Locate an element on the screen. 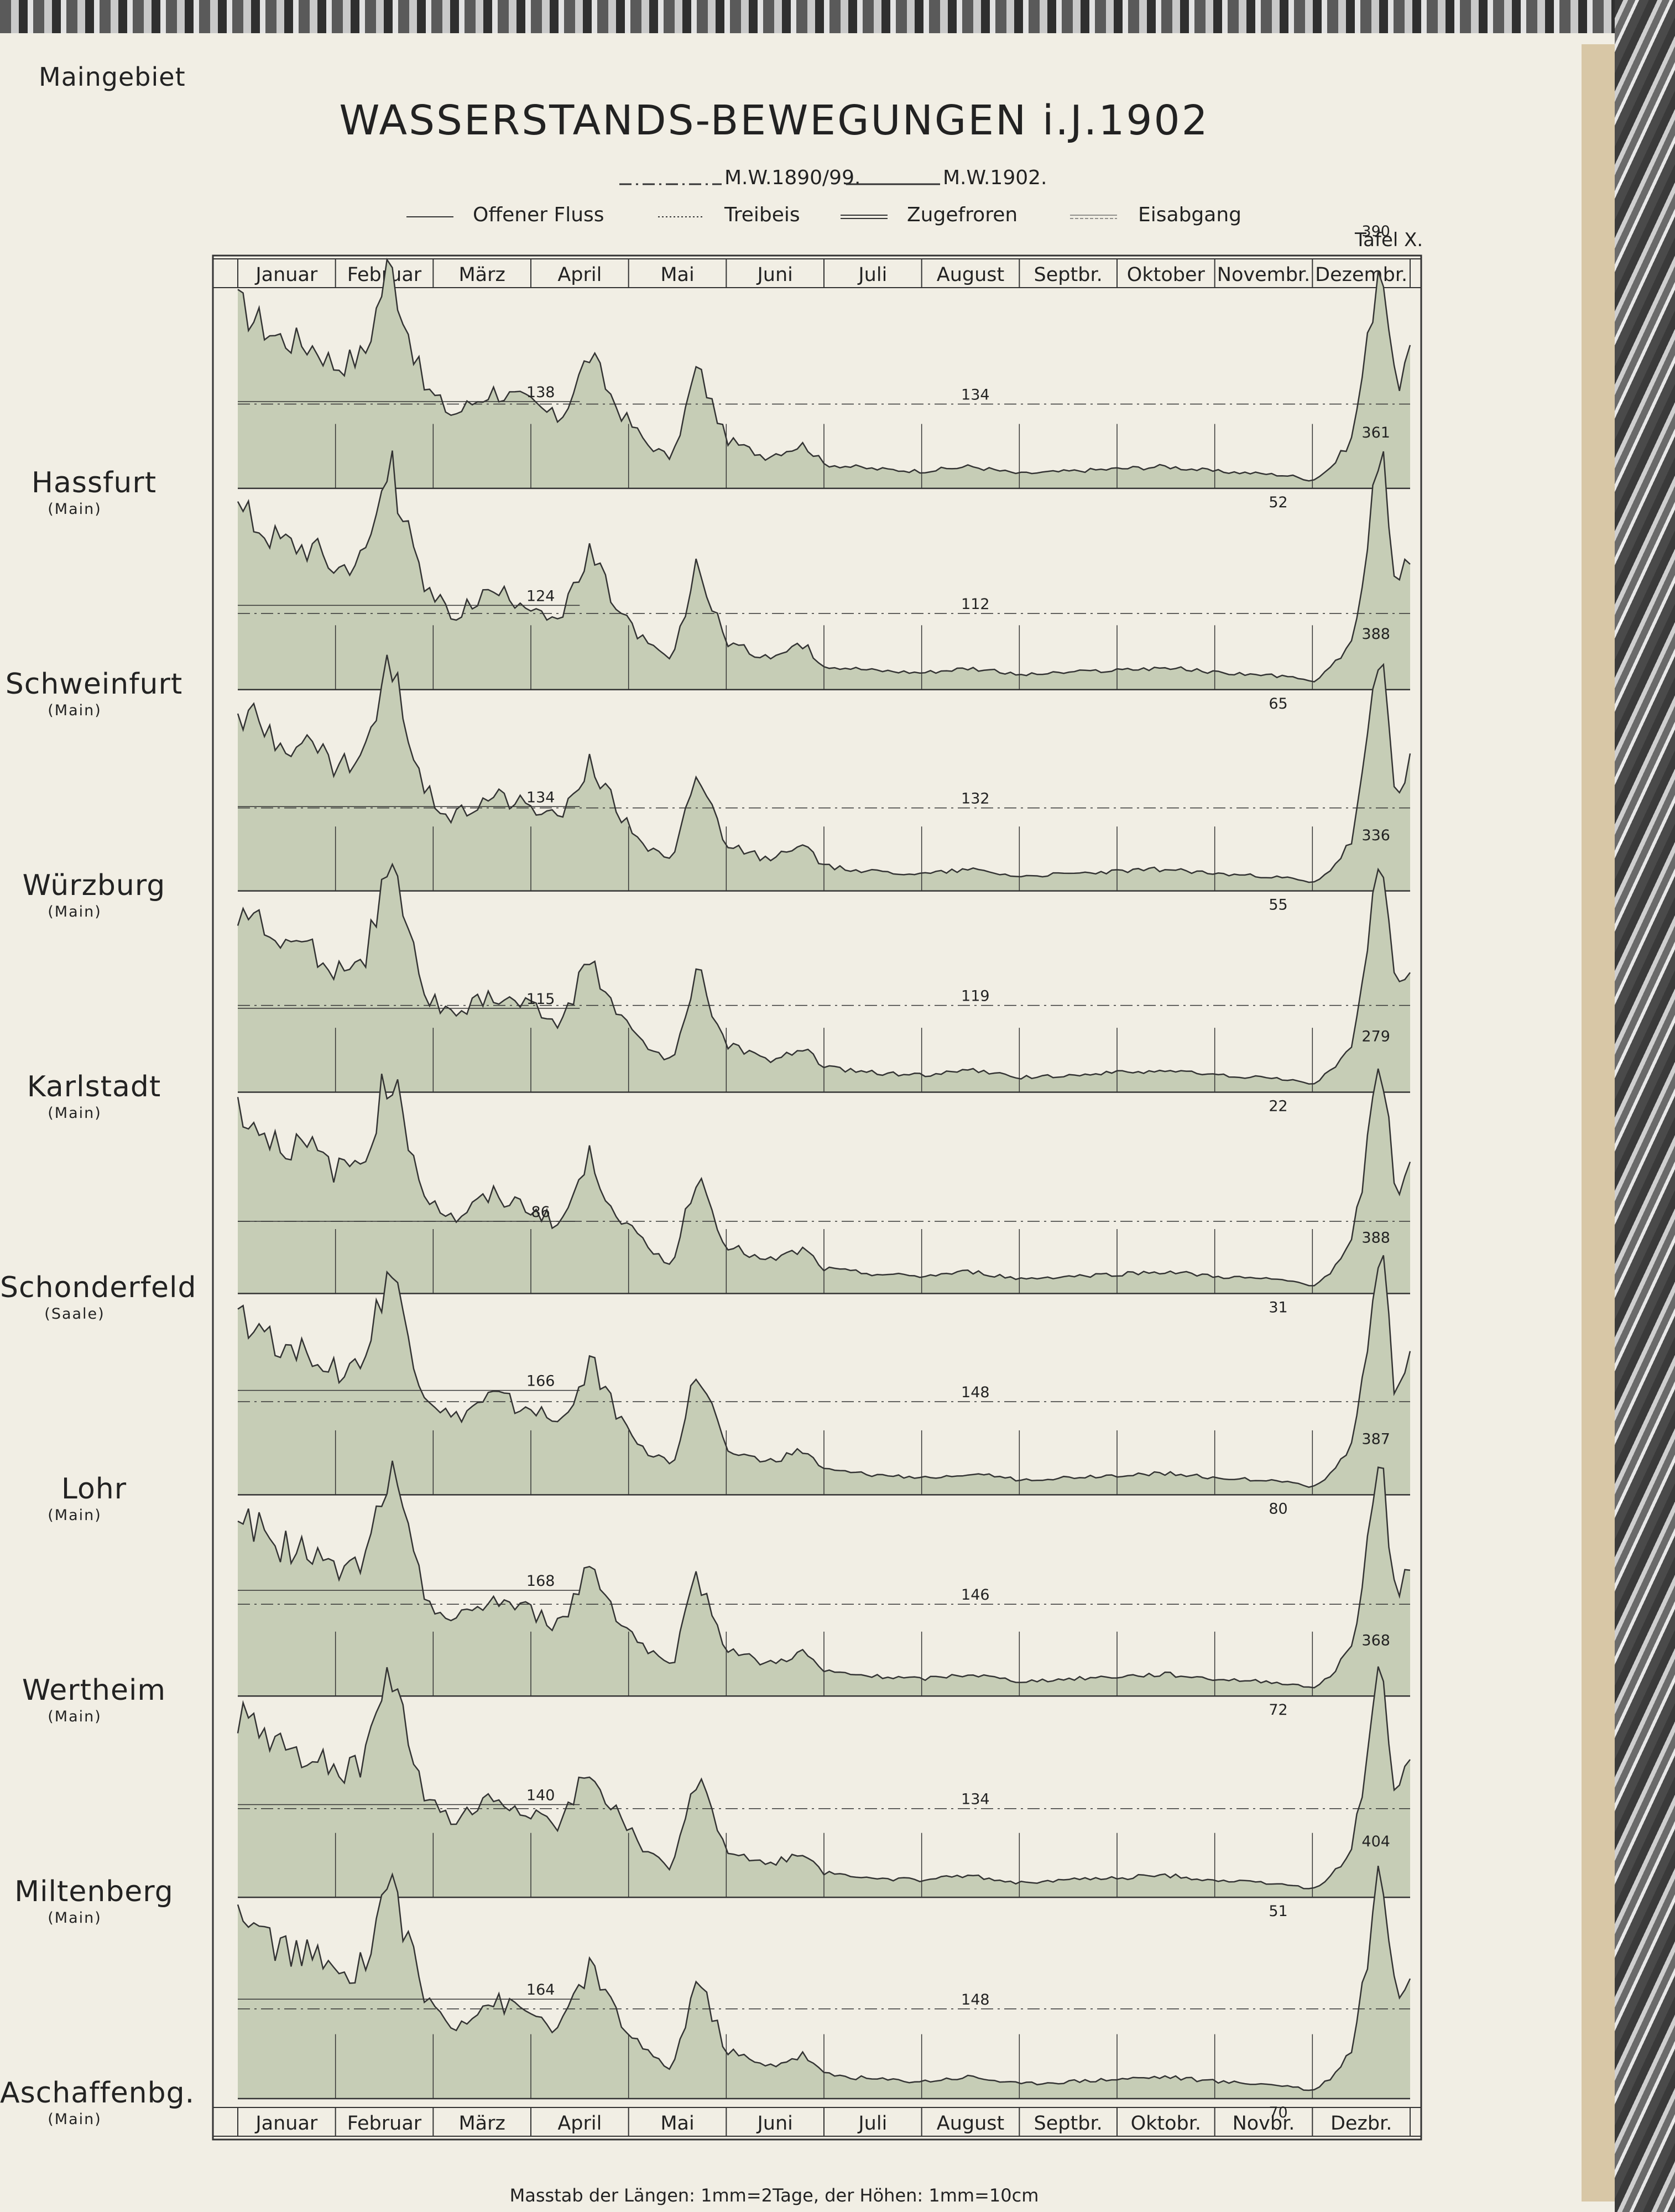 The image size is (1675, 2212). station-name: Aschaffenbg. is located at coordinates (97, 2093).